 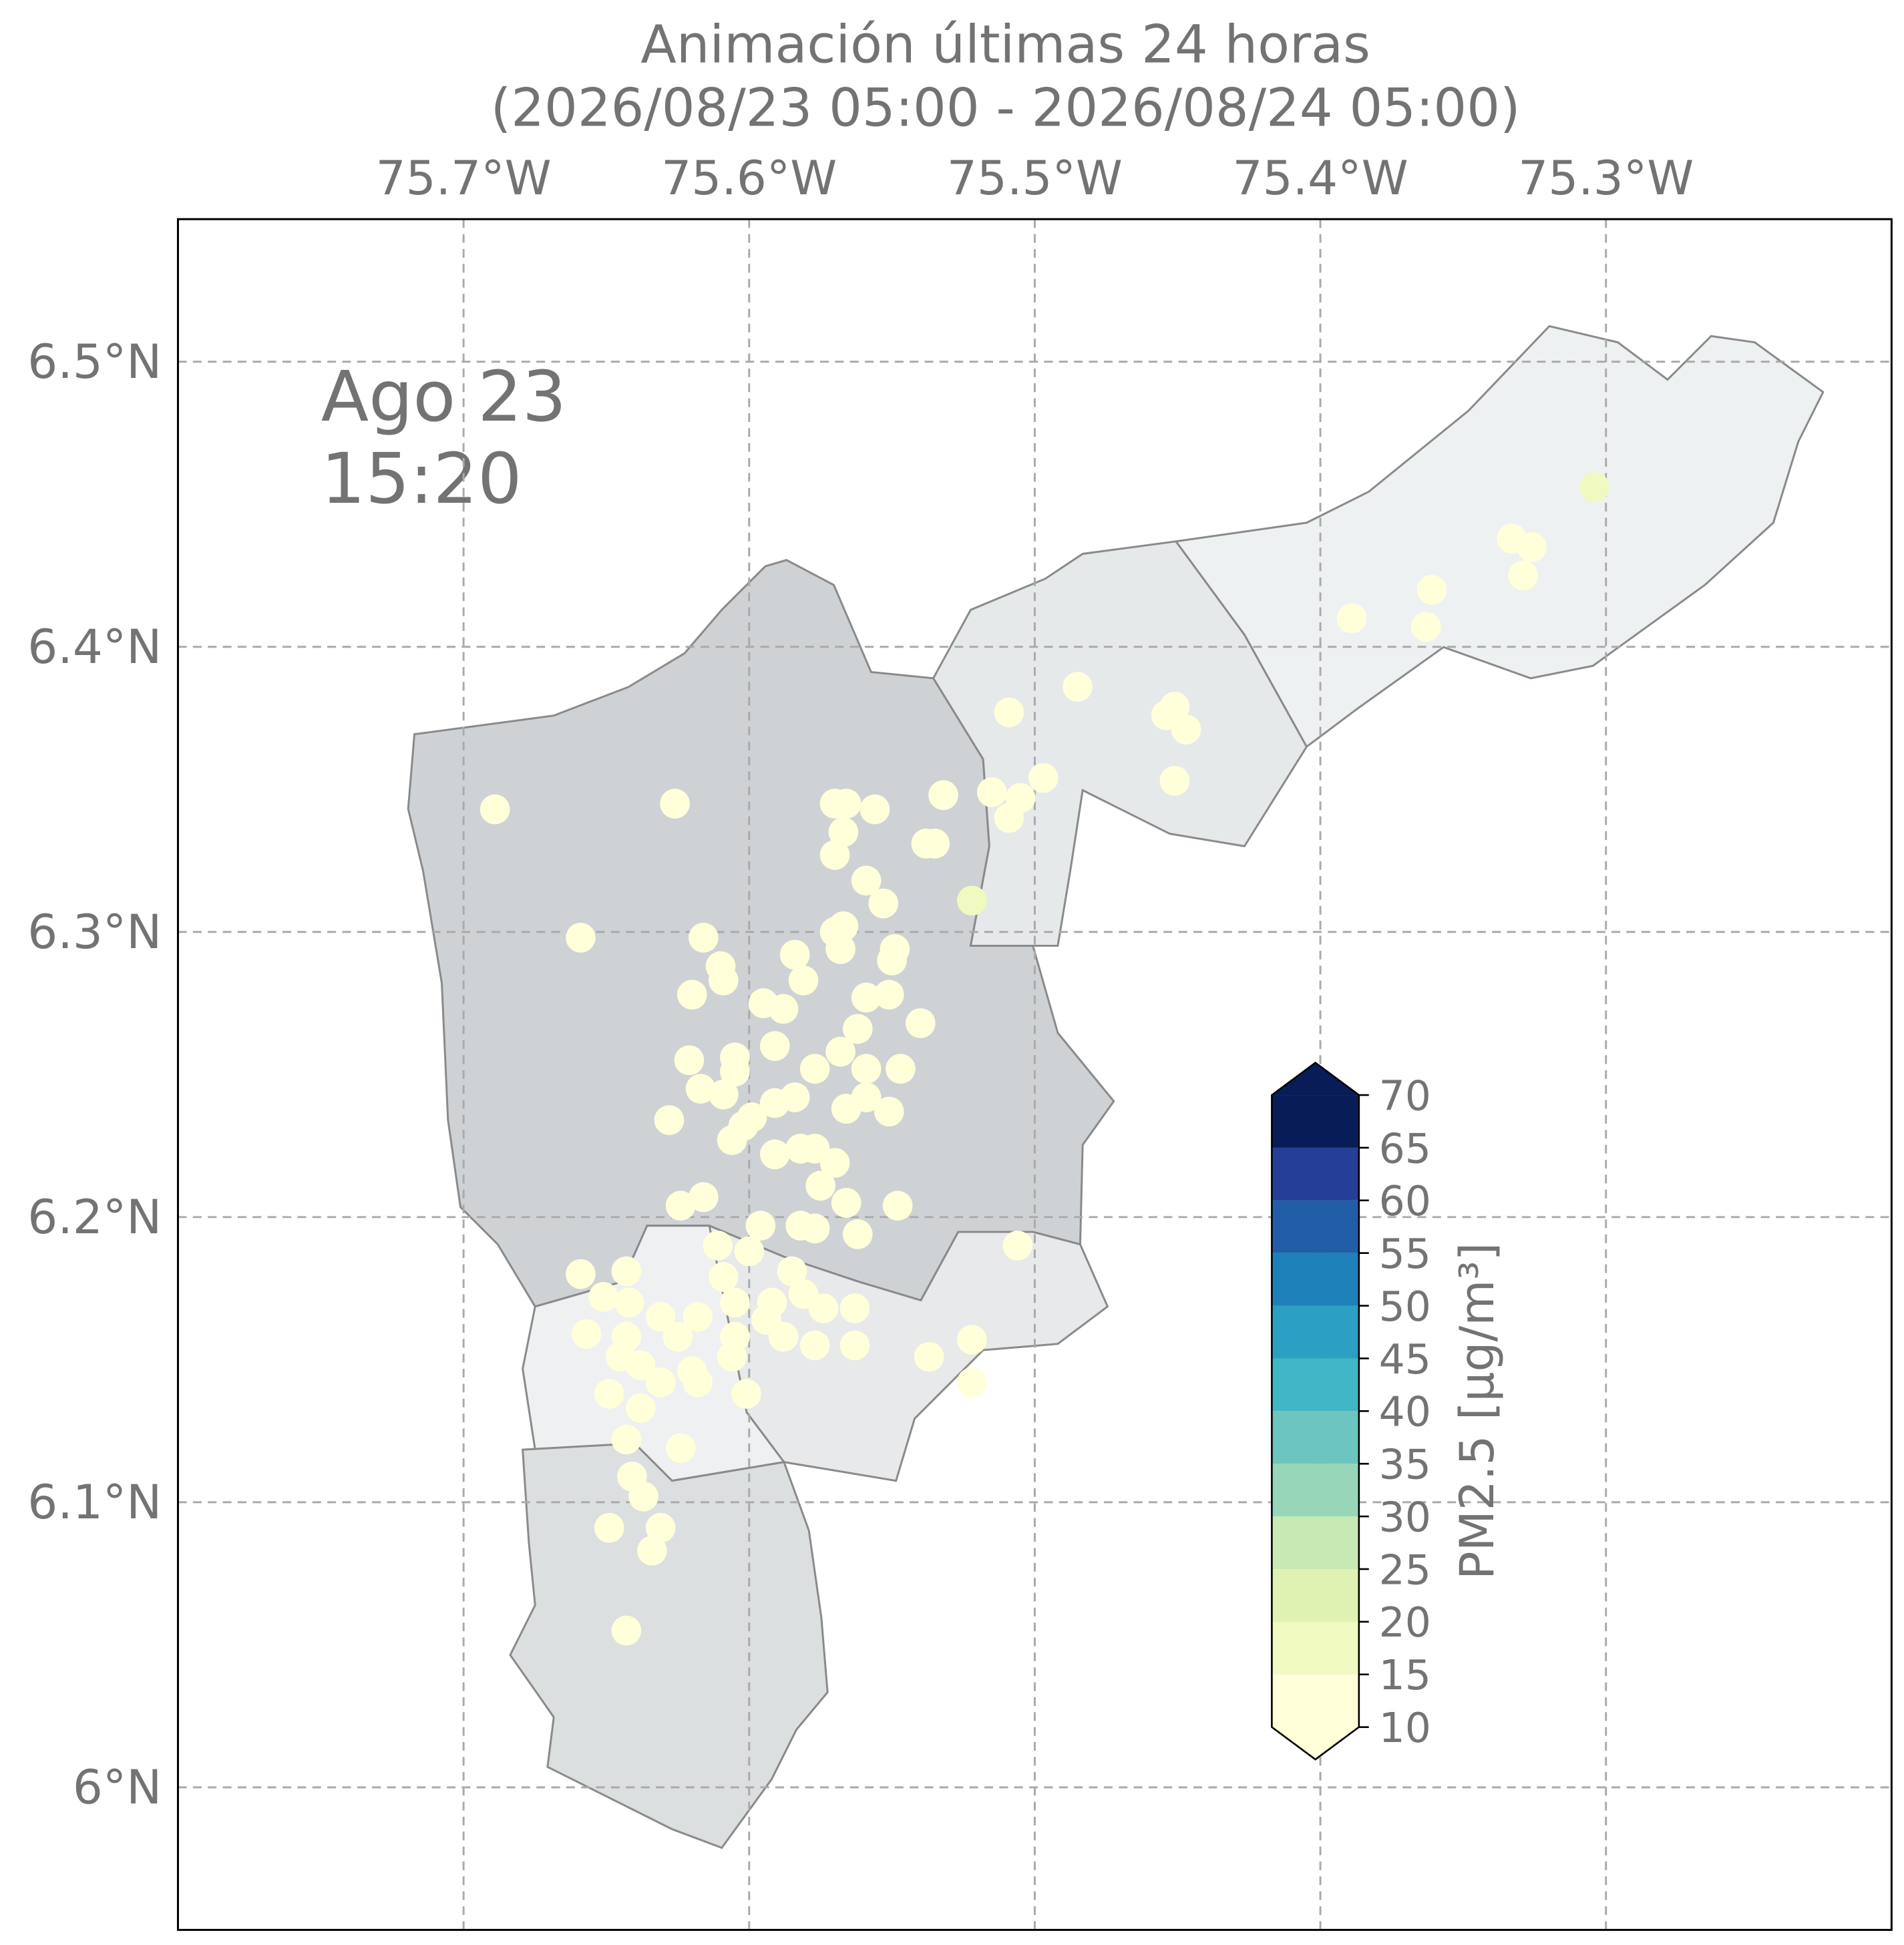 I want to click on y-tick-label: 6.5°N, so click(x=94, y=361).